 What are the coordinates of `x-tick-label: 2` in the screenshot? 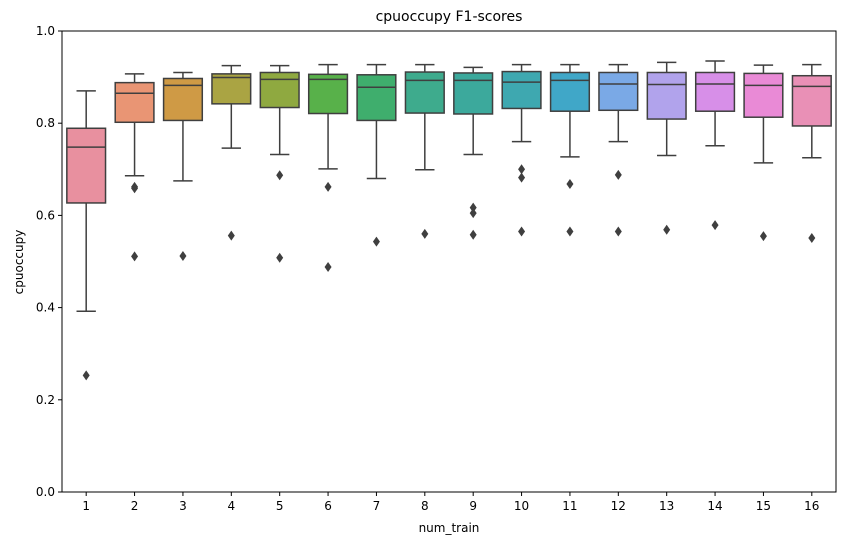 It's located at (135, 506).